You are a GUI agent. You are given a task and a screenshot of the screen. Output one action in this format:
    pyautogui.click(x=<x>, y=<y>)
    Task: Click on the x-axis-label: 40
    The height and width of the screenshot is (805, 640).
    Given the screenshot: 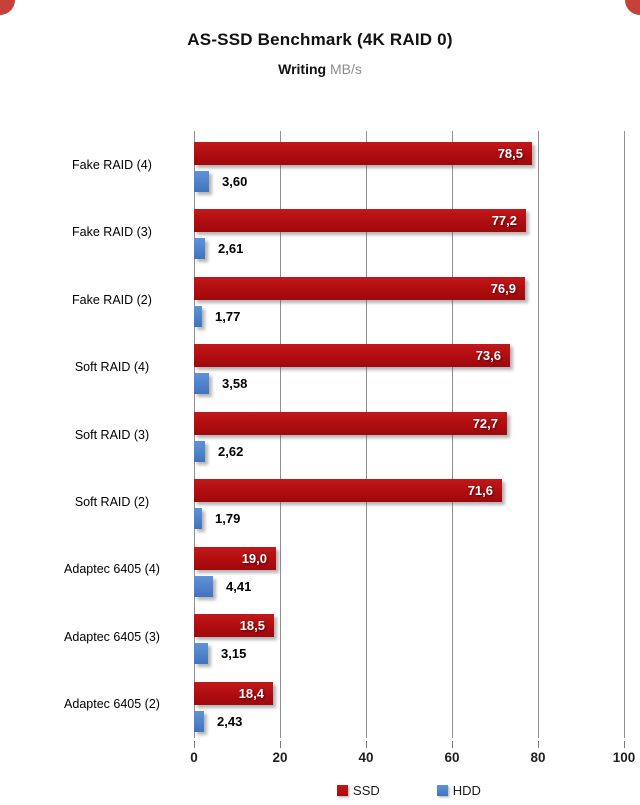 What is the action you would take?
    pyautogui.click(x=366, y=757)
    